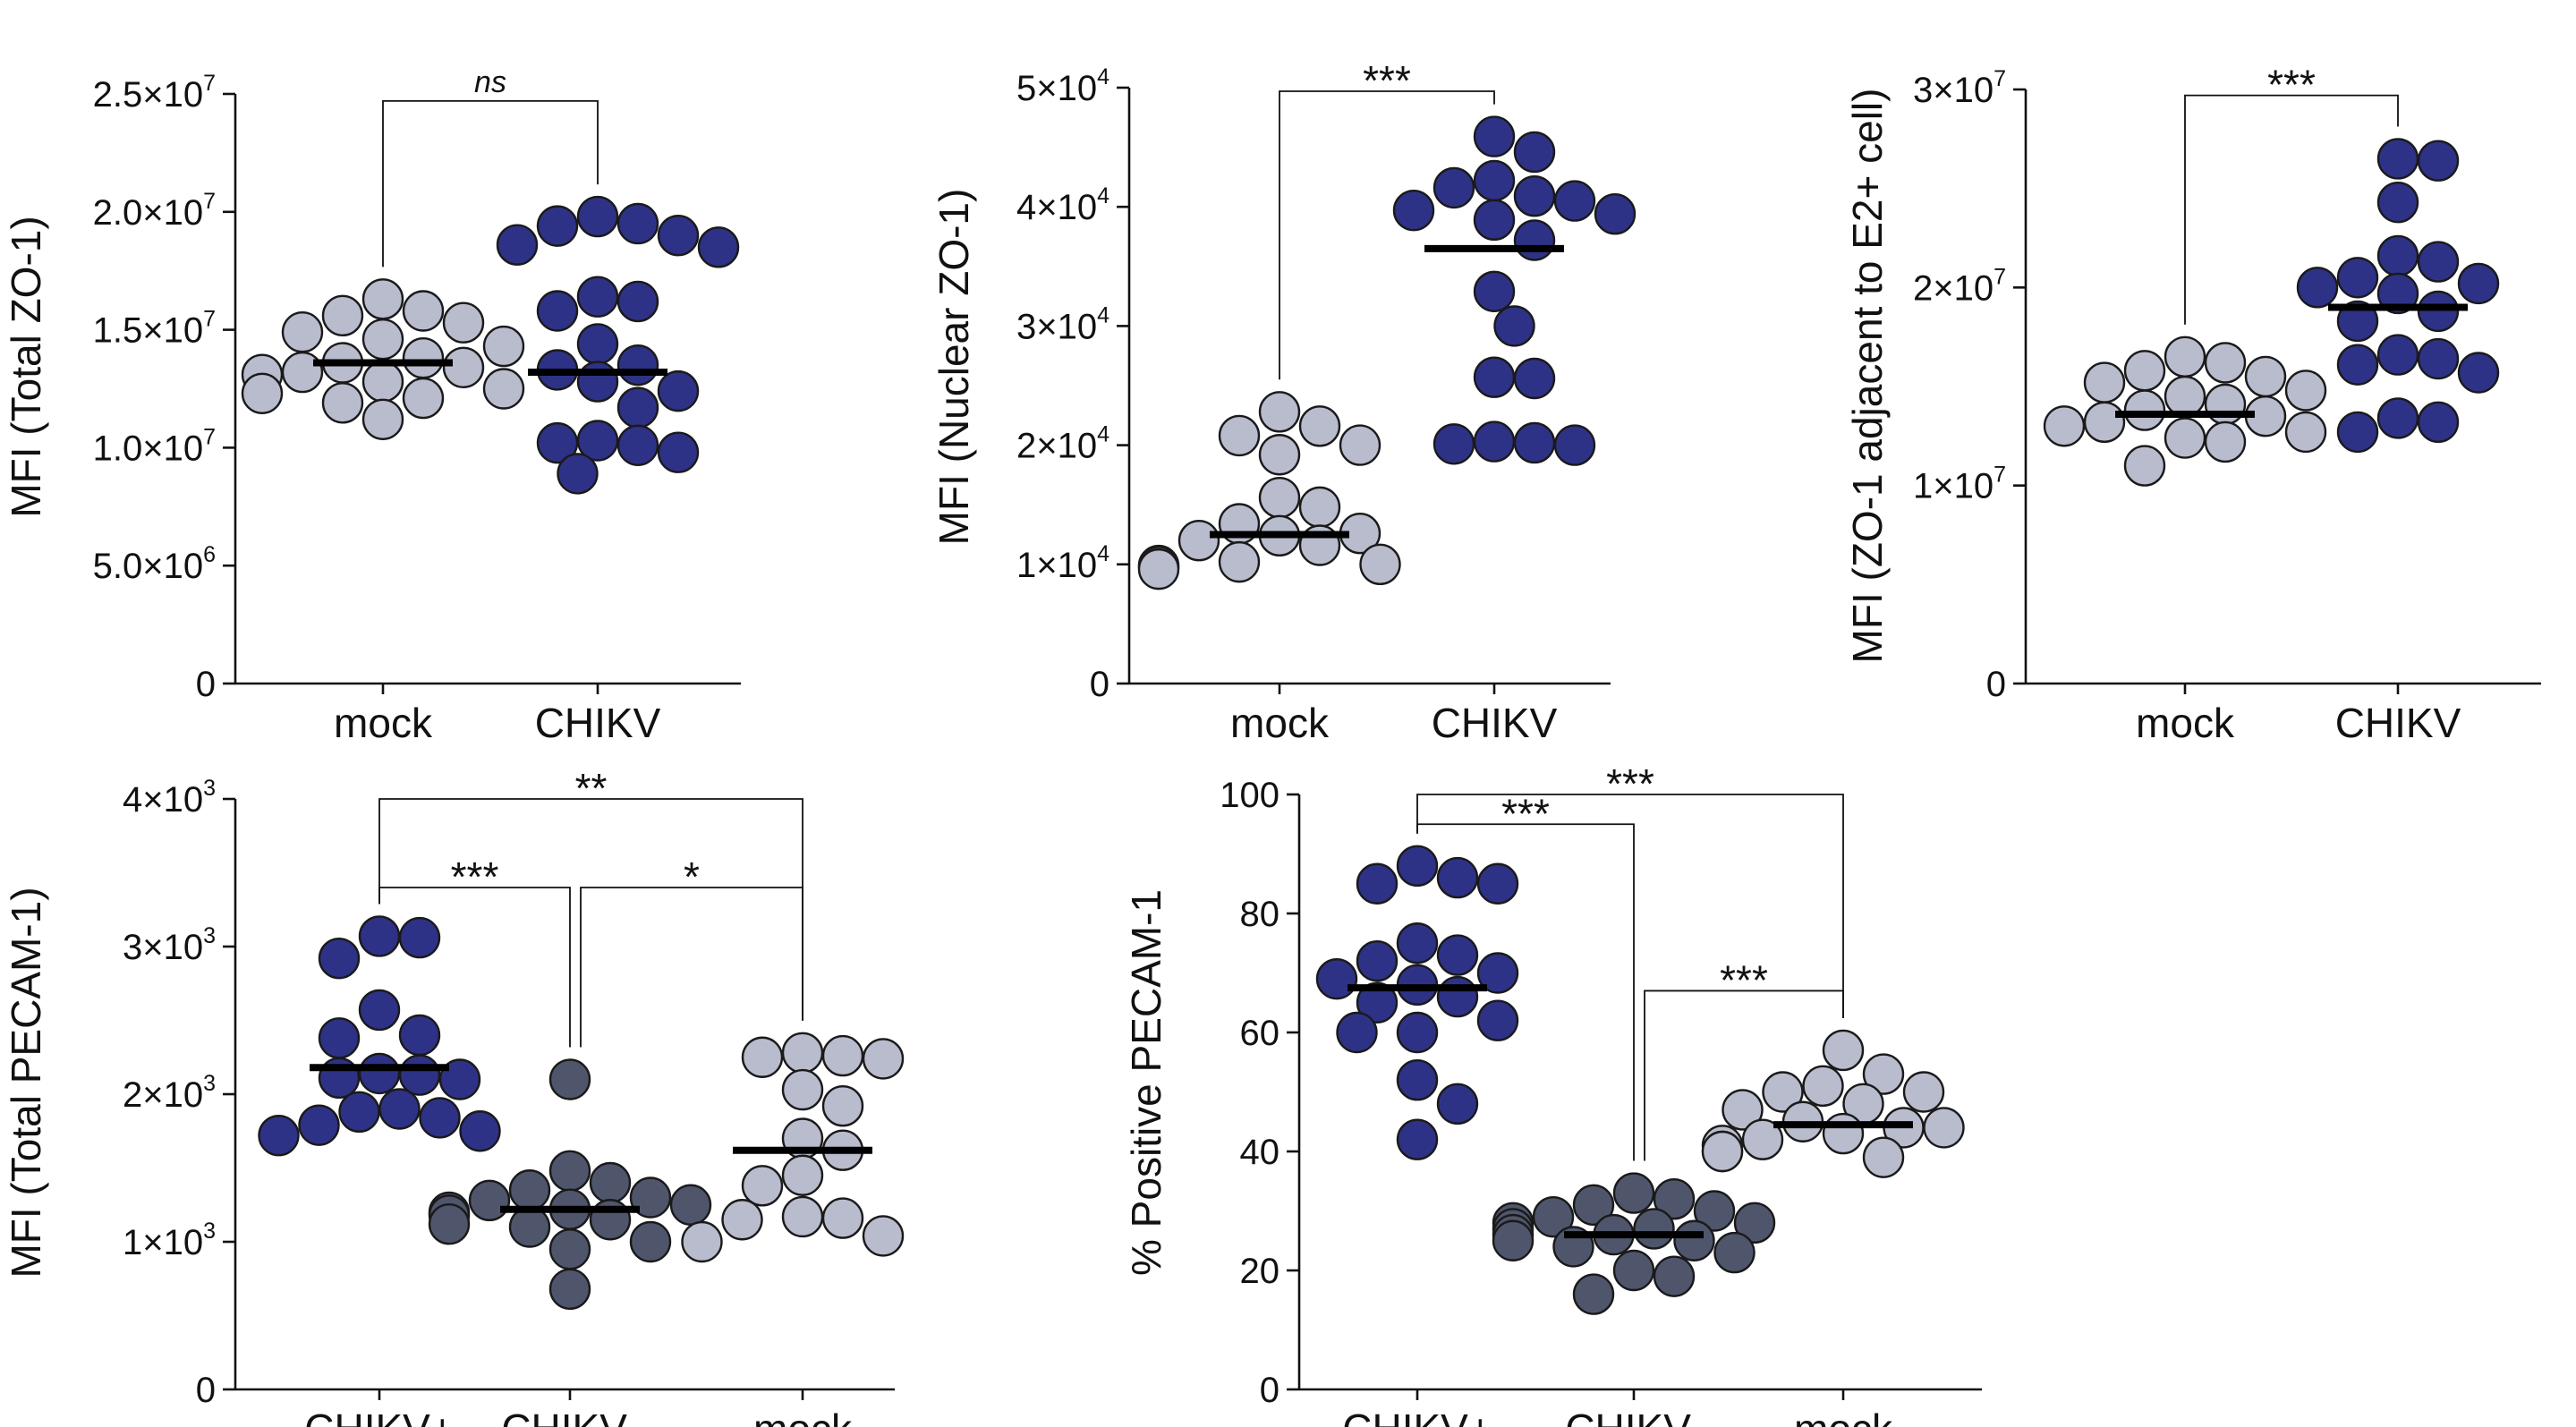 The width and height of the screenshot is (2576, 1427). Describe the element at coordinates (1062, 86) in the screenshot. I see `y-tick-label: 5×10⁴` at that location.